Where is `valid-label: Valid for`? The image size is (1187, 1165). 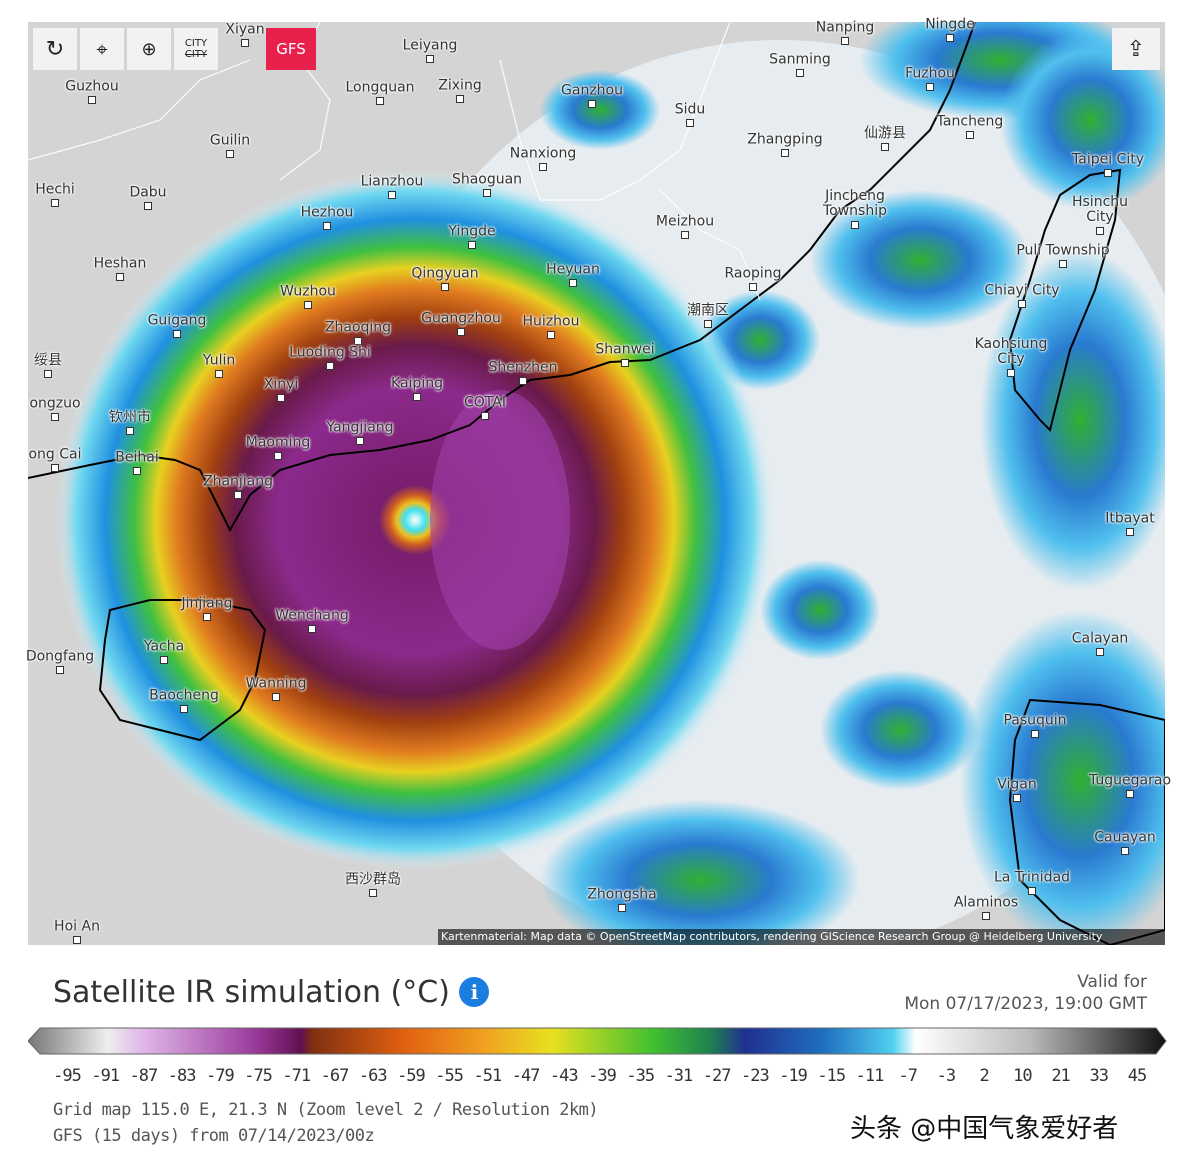 valid-label: Valid for is located at coordinates (1112, 982).